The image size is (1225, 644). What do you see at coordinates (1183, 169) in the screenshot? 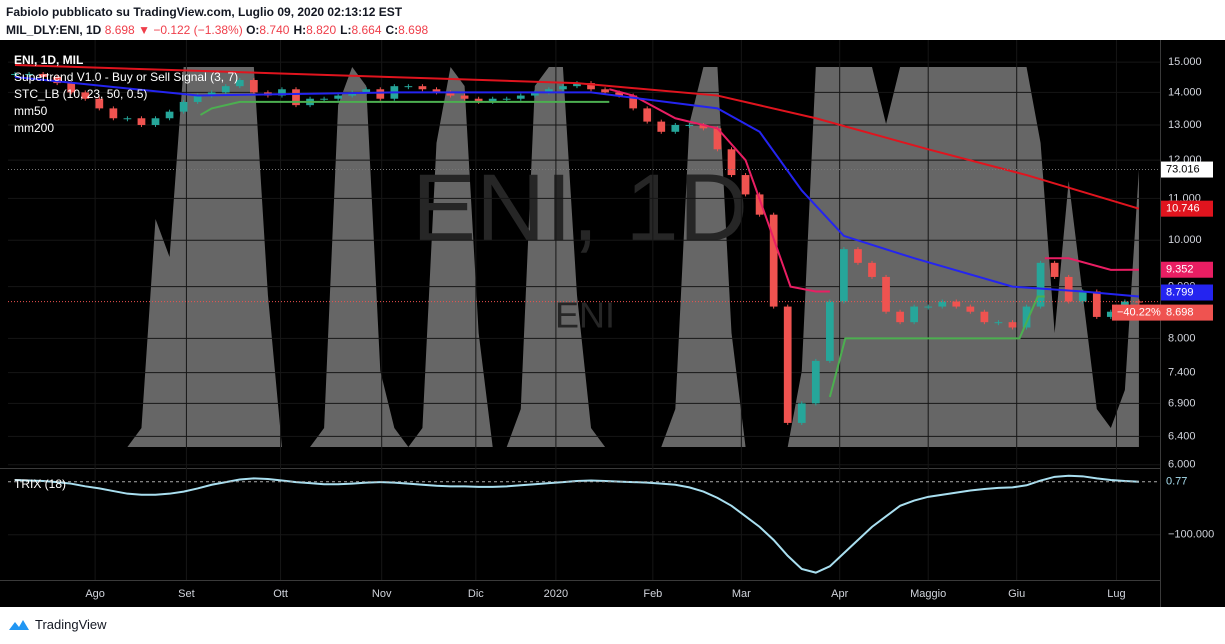
I see `value-label: 73.016` at bounding box center [1183, 169].